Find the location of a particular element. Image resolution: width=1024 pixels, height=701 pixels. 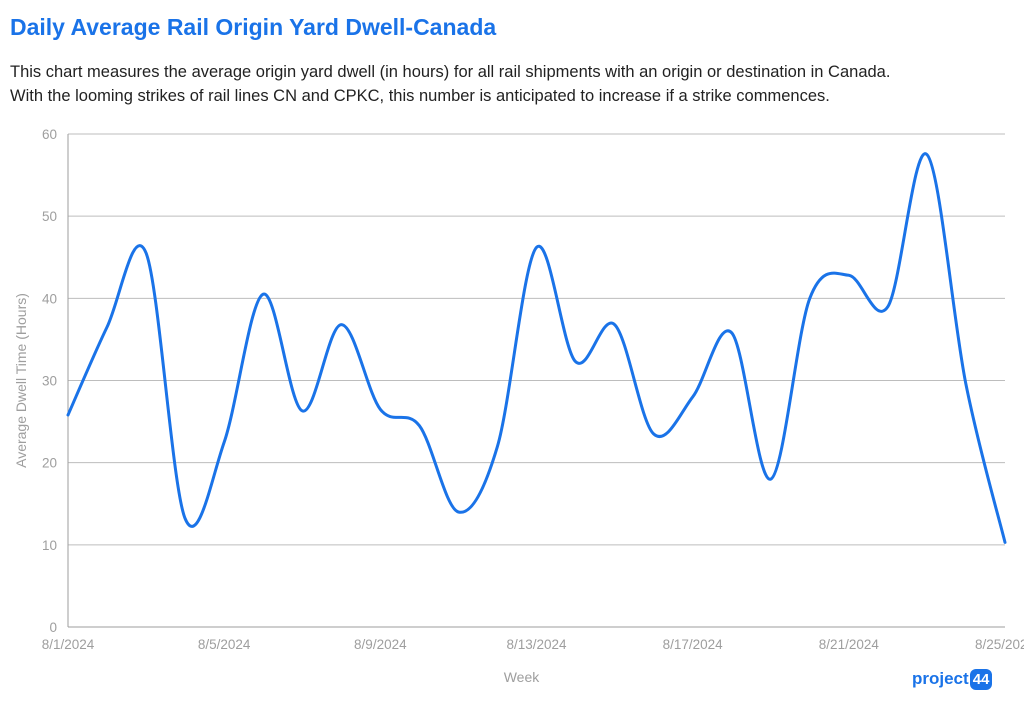

x-tick-label: 8/17/2024 is located at coordinates (693, 644).